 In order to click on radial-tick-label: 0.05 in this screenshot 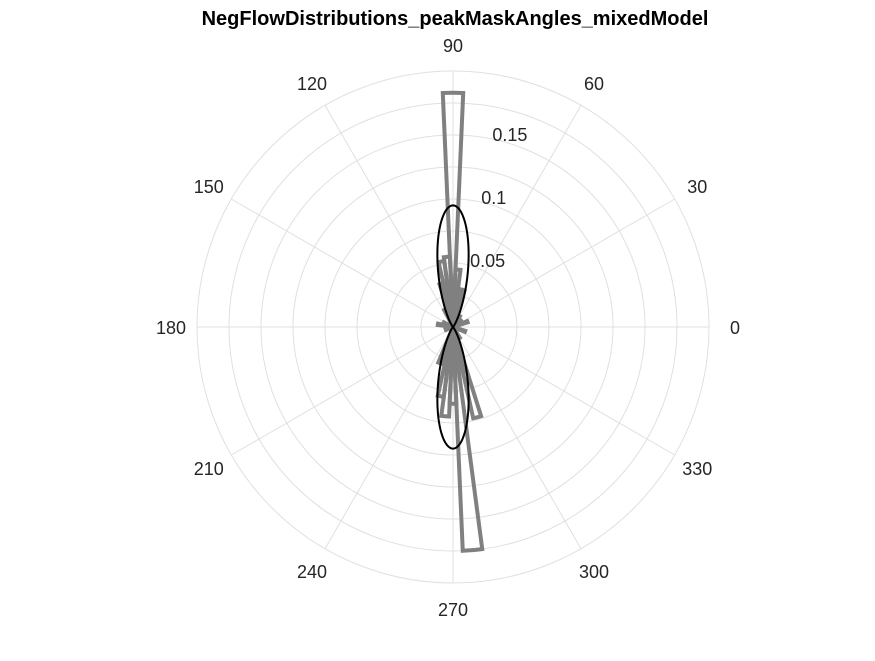, I will do `click(487, 261)`.